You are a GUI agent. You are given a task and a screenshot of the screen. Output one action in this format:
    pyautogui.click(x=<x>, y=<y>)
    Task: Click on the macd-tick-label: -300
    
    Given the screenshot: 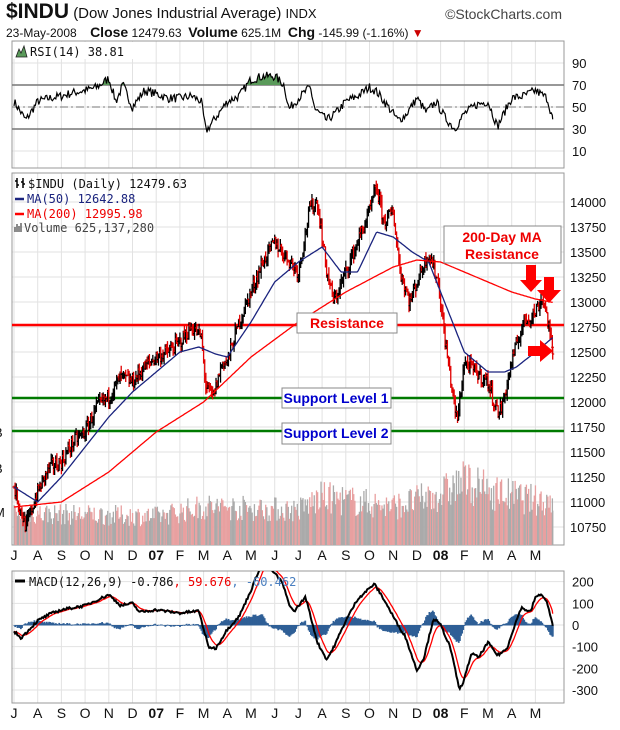 What is the action you would take?
    pyautogui.click(x=585, y=690)
    